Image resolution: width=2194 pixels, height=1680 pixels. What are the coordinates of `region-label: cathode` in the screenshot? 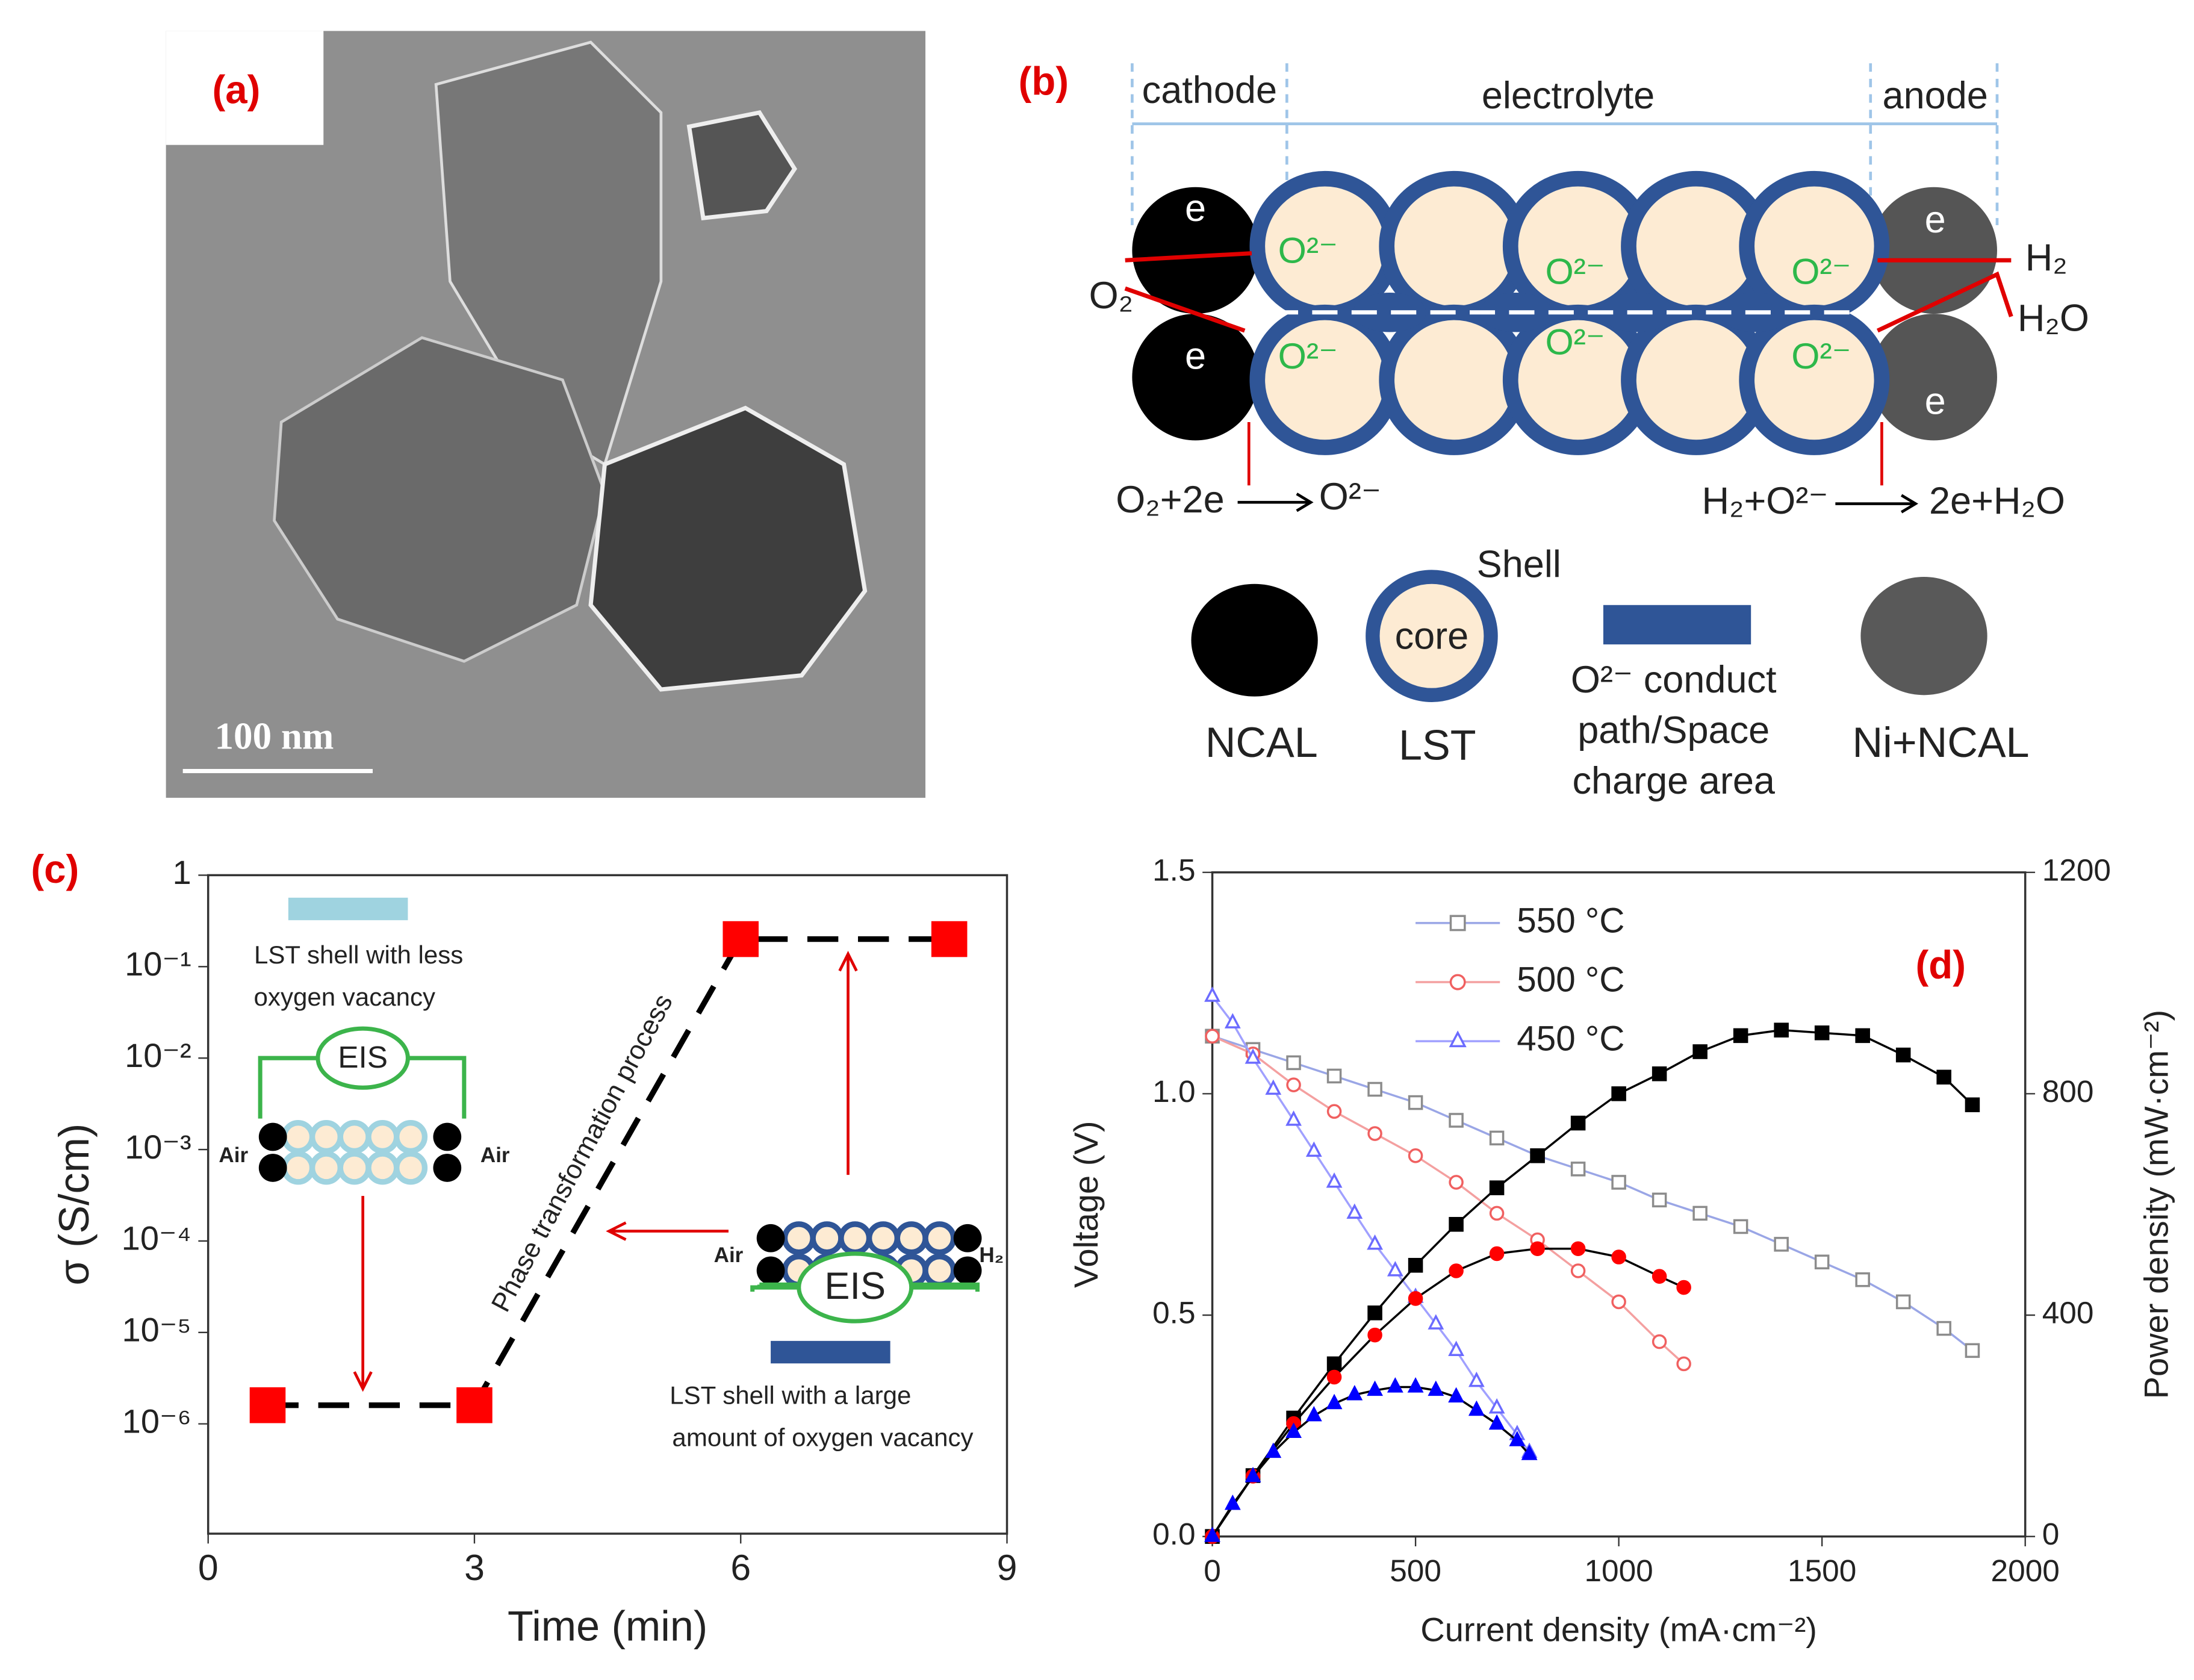 It's located at (1209, 90).